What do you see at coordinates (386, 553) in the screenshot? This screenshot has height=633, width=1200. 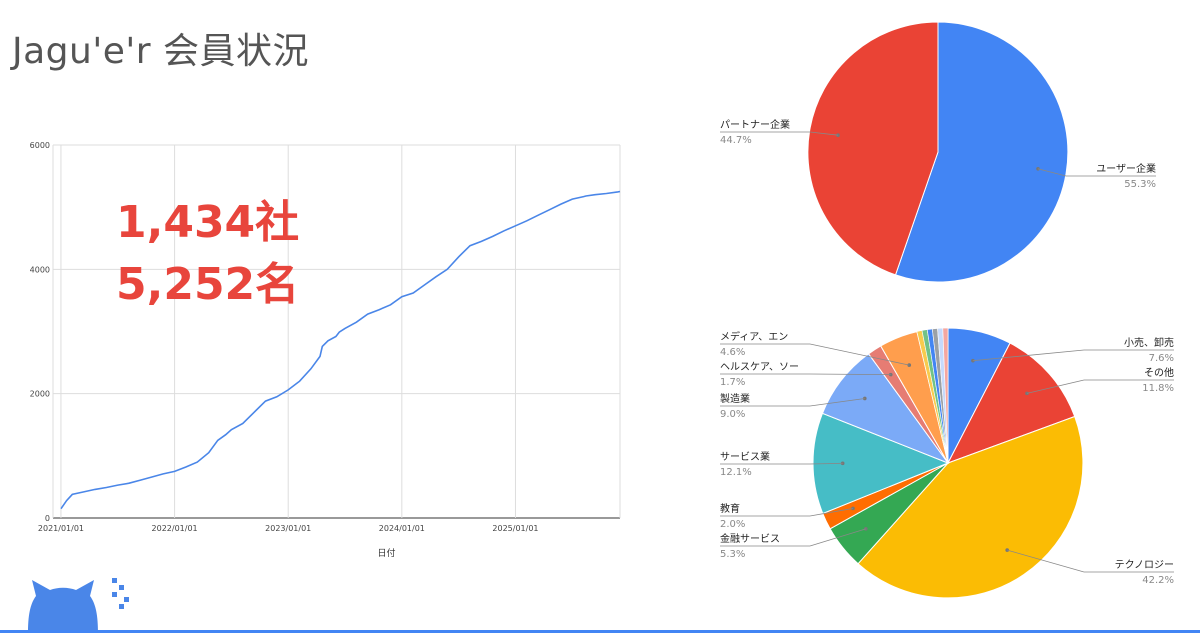 I see `x-axis-title: 日付` at bounding box center [386, 553].